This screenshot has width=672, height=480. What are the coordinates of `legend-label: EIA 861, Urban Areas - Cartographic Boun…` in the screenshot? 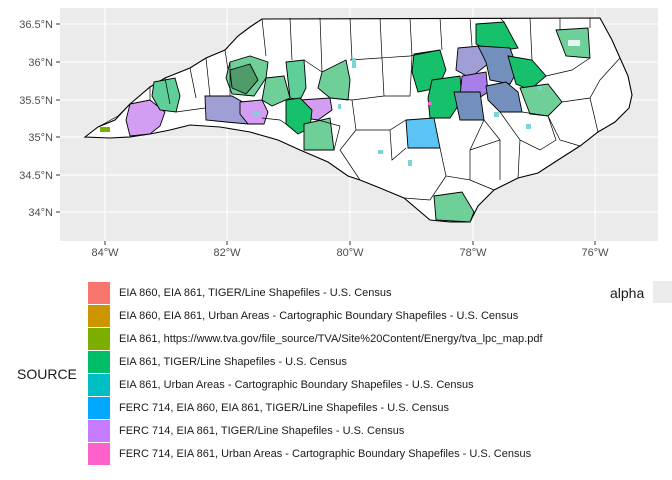 It's located at (296, 385).